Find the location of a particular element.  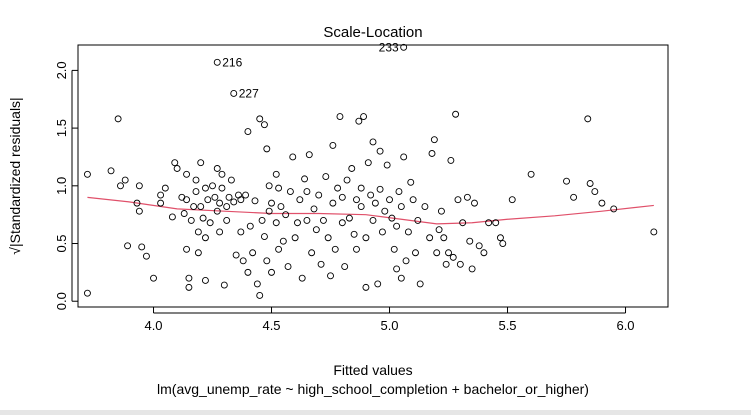

y-axis-label: √|Standardized residuals| is located at coordinates (15, 175).